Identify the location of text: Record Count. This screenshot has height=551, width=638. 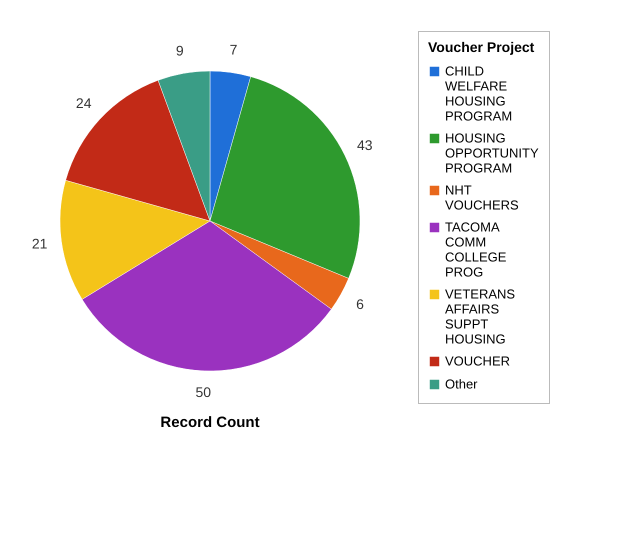
(210, 422).